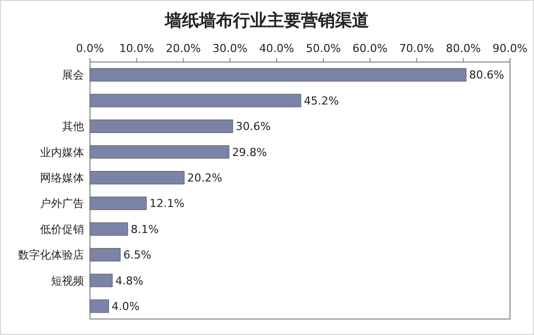 This screenshot has width=534, height=335. Describe the element at coordinates (73, 75) in the screenshot. I see `y-tick-label: 展会` at that location.